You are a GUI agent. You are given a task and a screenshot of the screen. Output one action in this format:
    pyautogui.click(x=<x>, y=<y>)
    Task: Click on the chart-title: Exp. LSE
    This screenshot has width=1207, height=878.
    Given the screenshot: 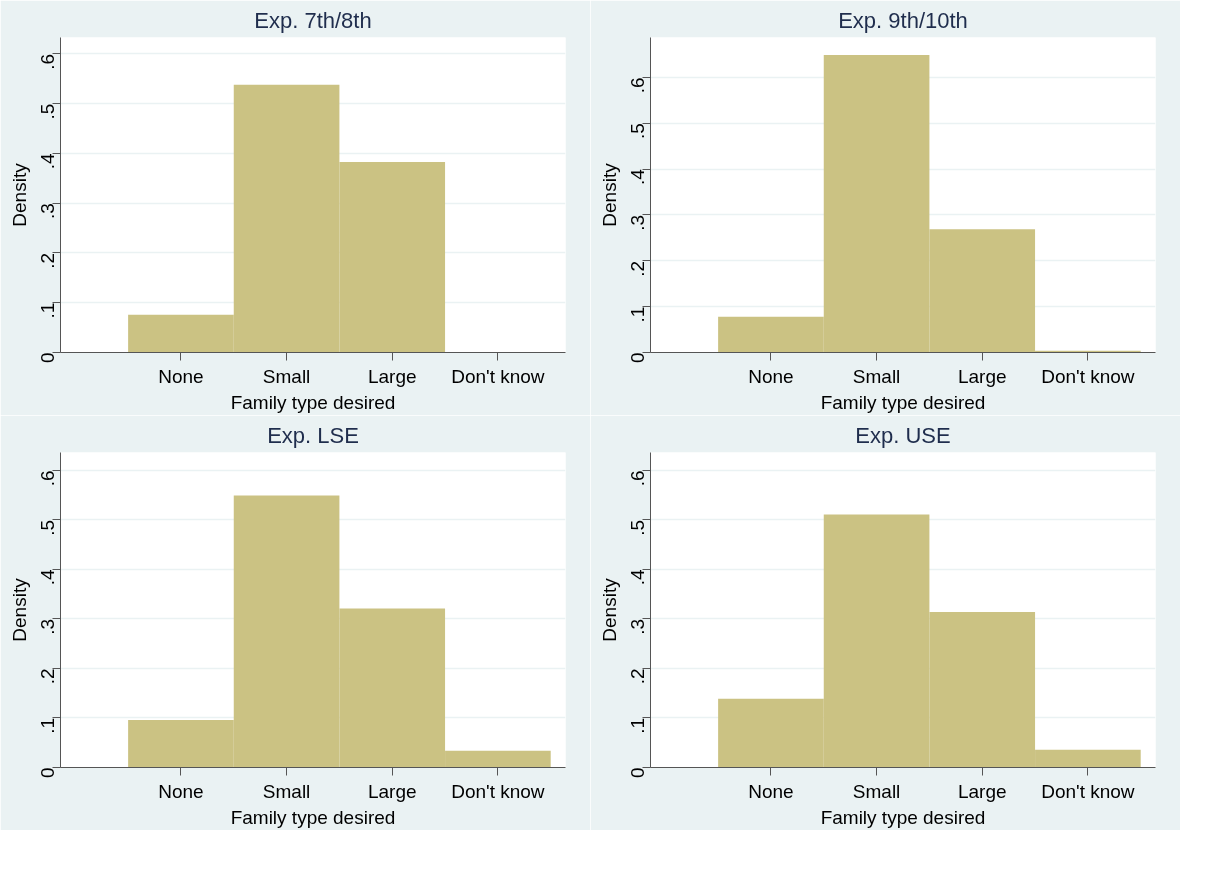 What is the action you would take?
    pyautogui.click(x=313, y=435)
    